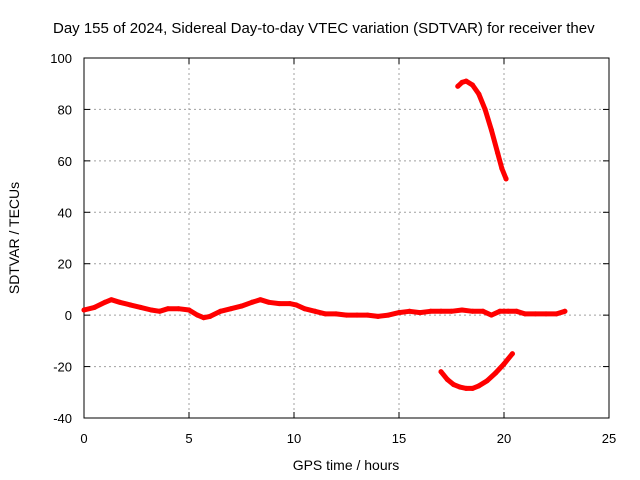  What do you see at coordinates (65, 212) in the screenshot?
I see `y-tick-label: 40` at bounding box center [65, 212].